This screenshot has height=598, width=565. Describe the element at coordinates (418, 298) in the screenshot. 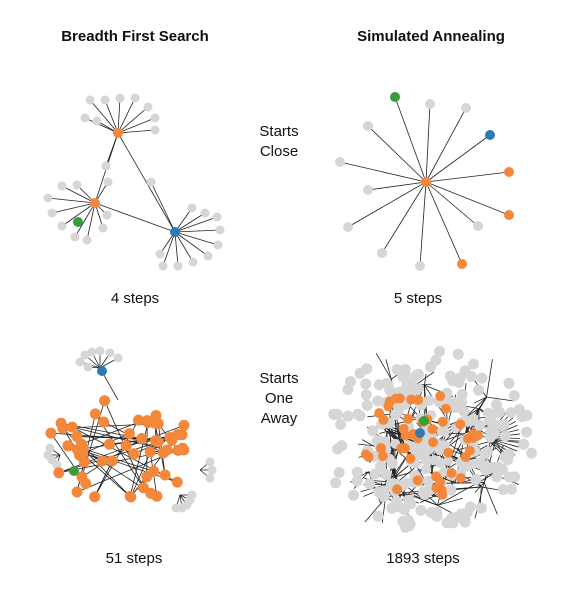

I see `steps-sa-close: 5 steps` at that location.